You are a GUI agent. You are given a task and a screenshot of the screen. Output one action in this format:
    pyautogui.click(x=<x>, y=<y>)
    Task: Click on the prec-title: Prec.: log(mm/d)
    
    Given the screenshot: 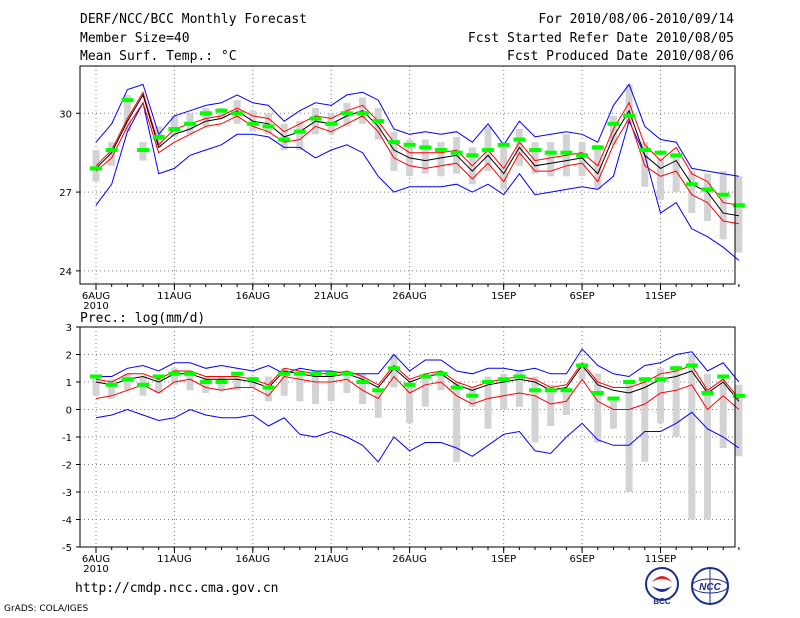 What is the action you would take?
    pyautogui.click(x=142, y=318)
    